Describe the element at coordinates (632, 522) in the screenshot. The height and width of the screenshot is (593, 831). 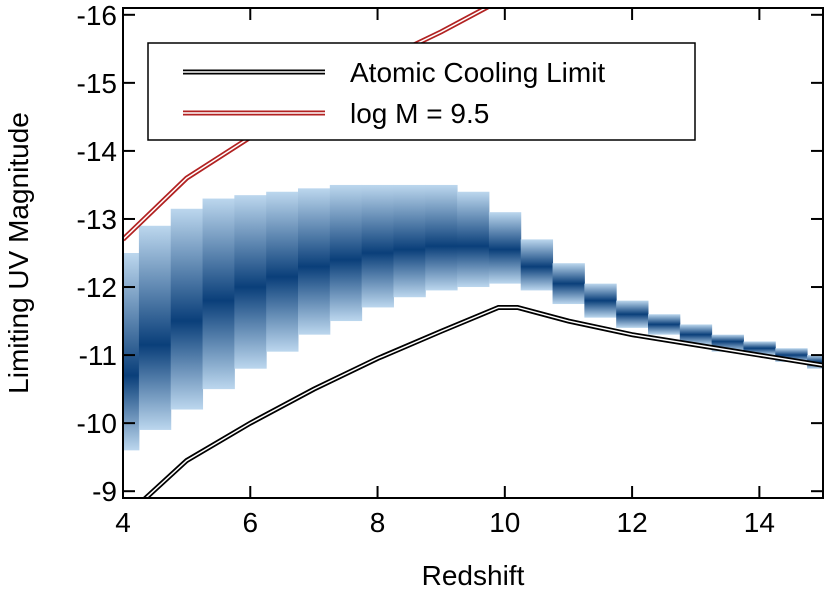
I see `x-tick-label: 12` at that location.